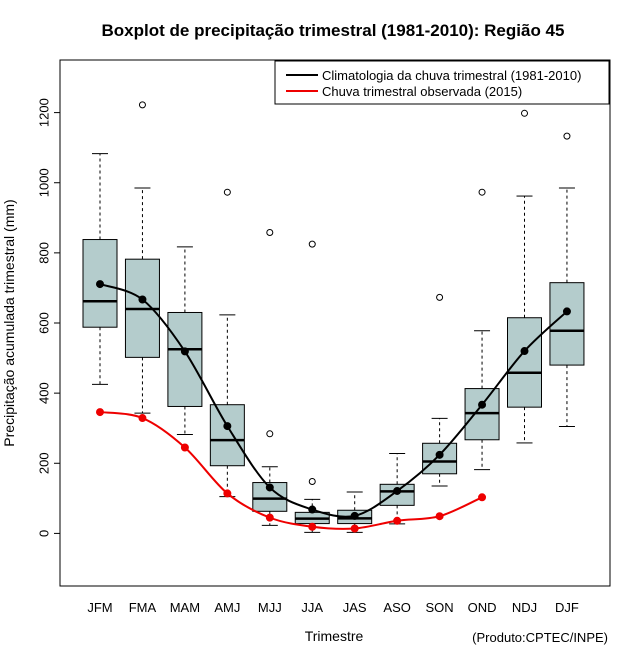 The image size is (640, 660). I want to click on series-line, so click(291, 470).